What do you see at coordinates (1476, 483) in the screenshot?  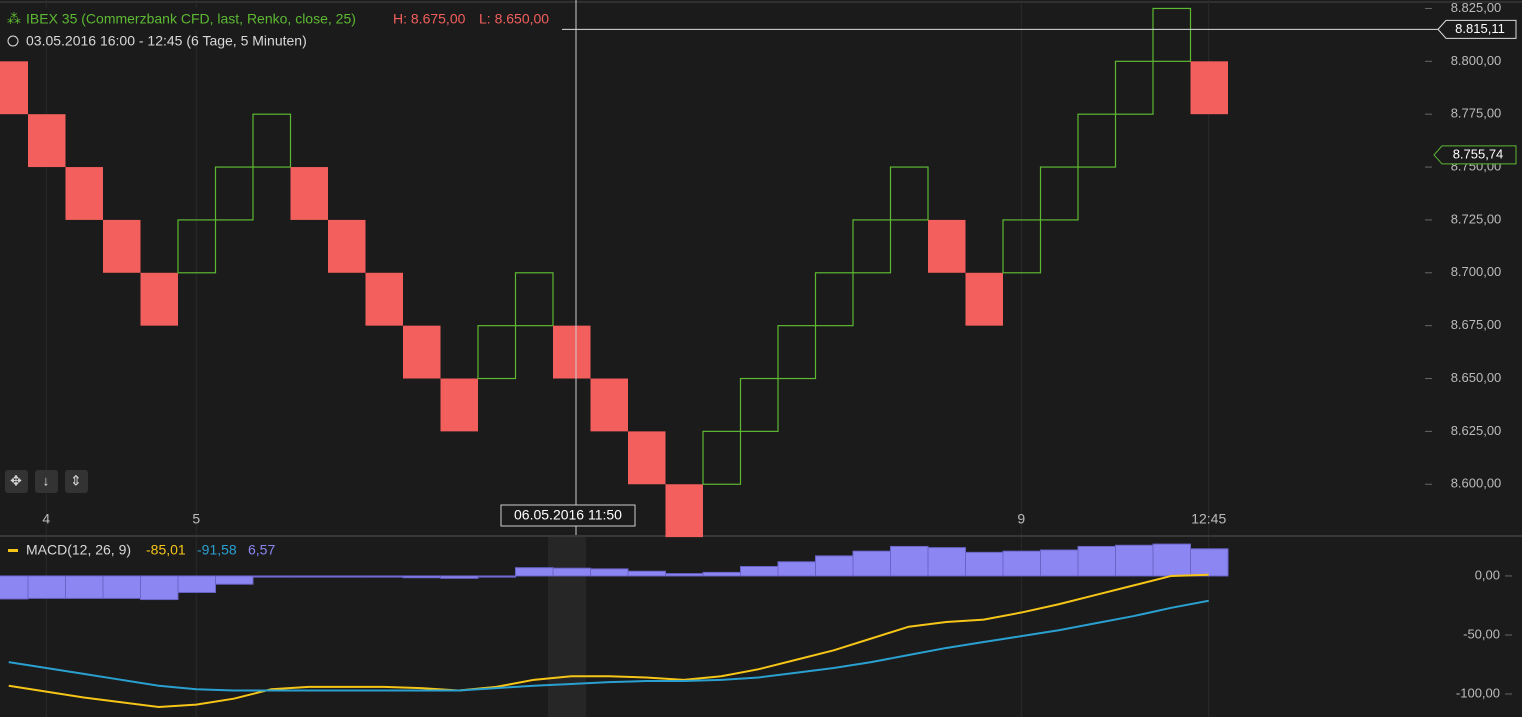 I see `y-tick-label: 8.600,00` at bounding box center [1476, 483].